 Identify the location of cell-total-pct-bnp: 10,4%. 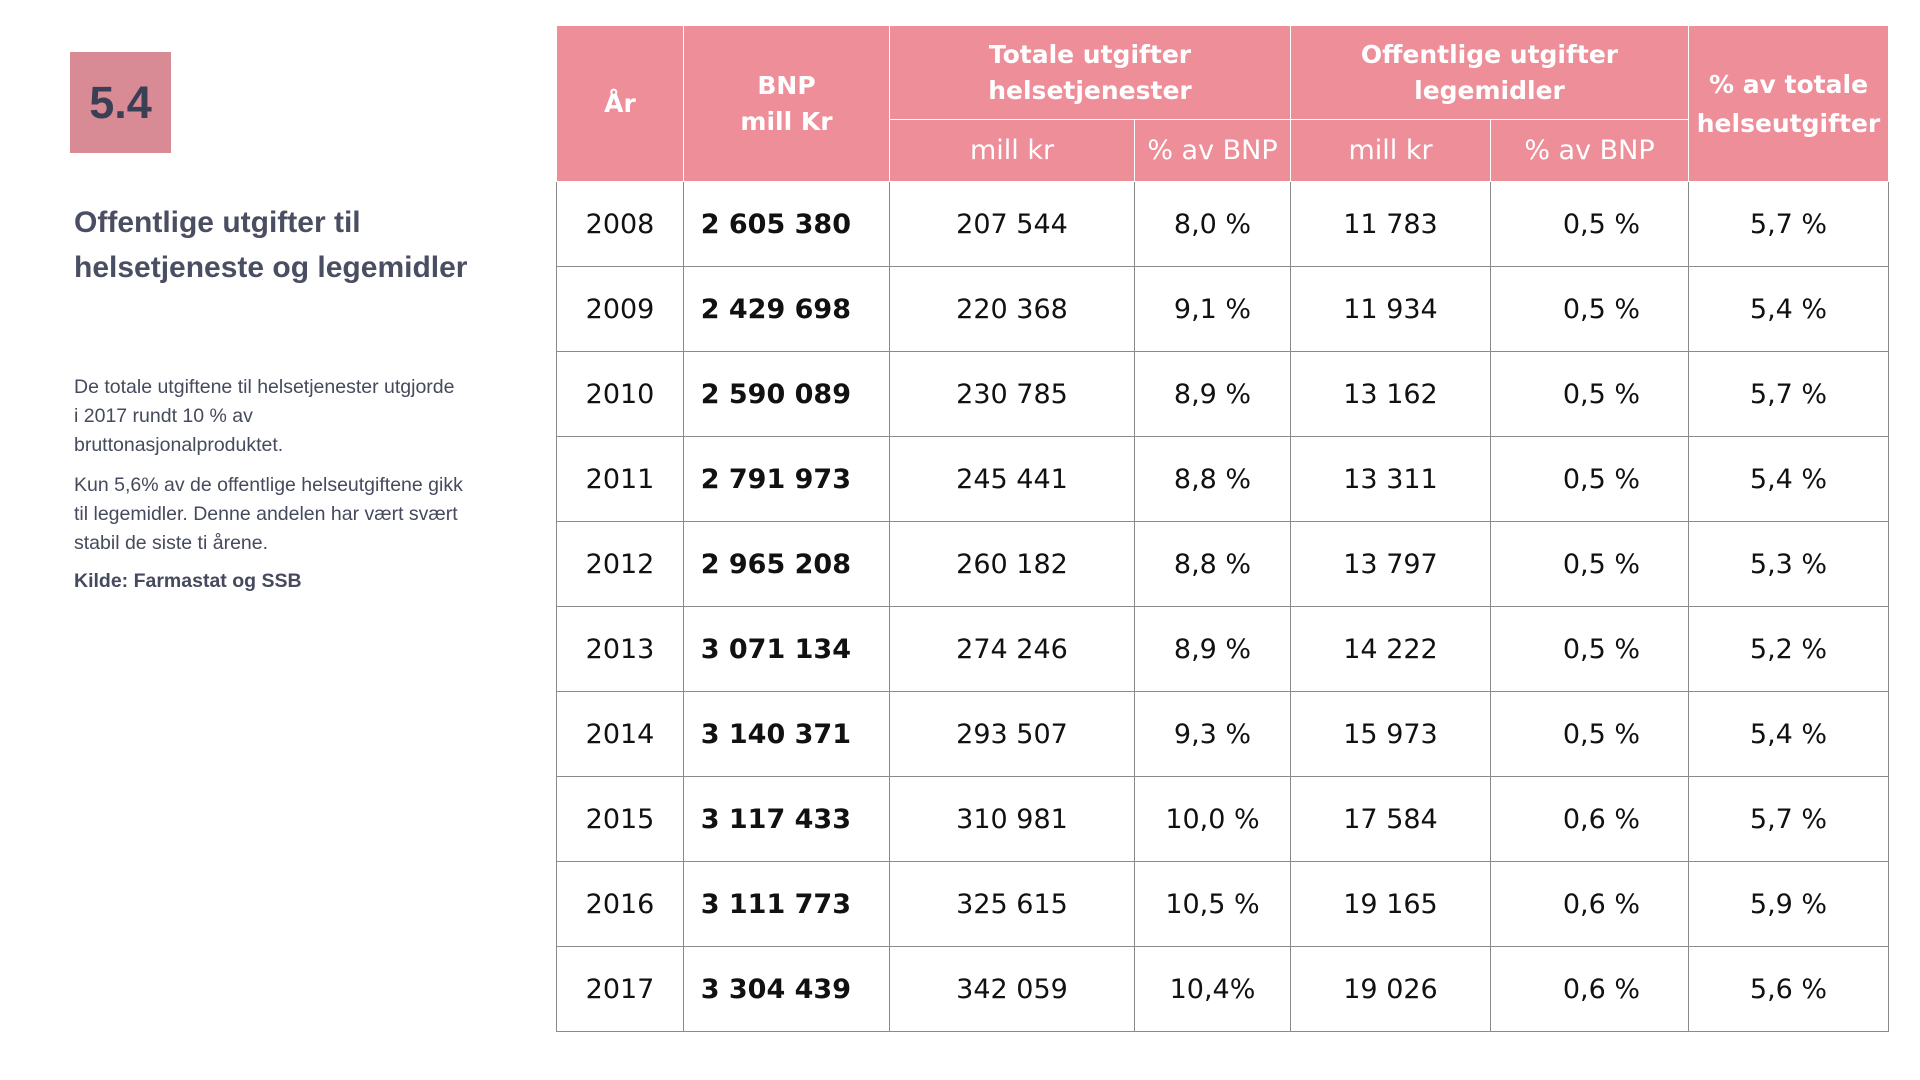
(1212, 989).